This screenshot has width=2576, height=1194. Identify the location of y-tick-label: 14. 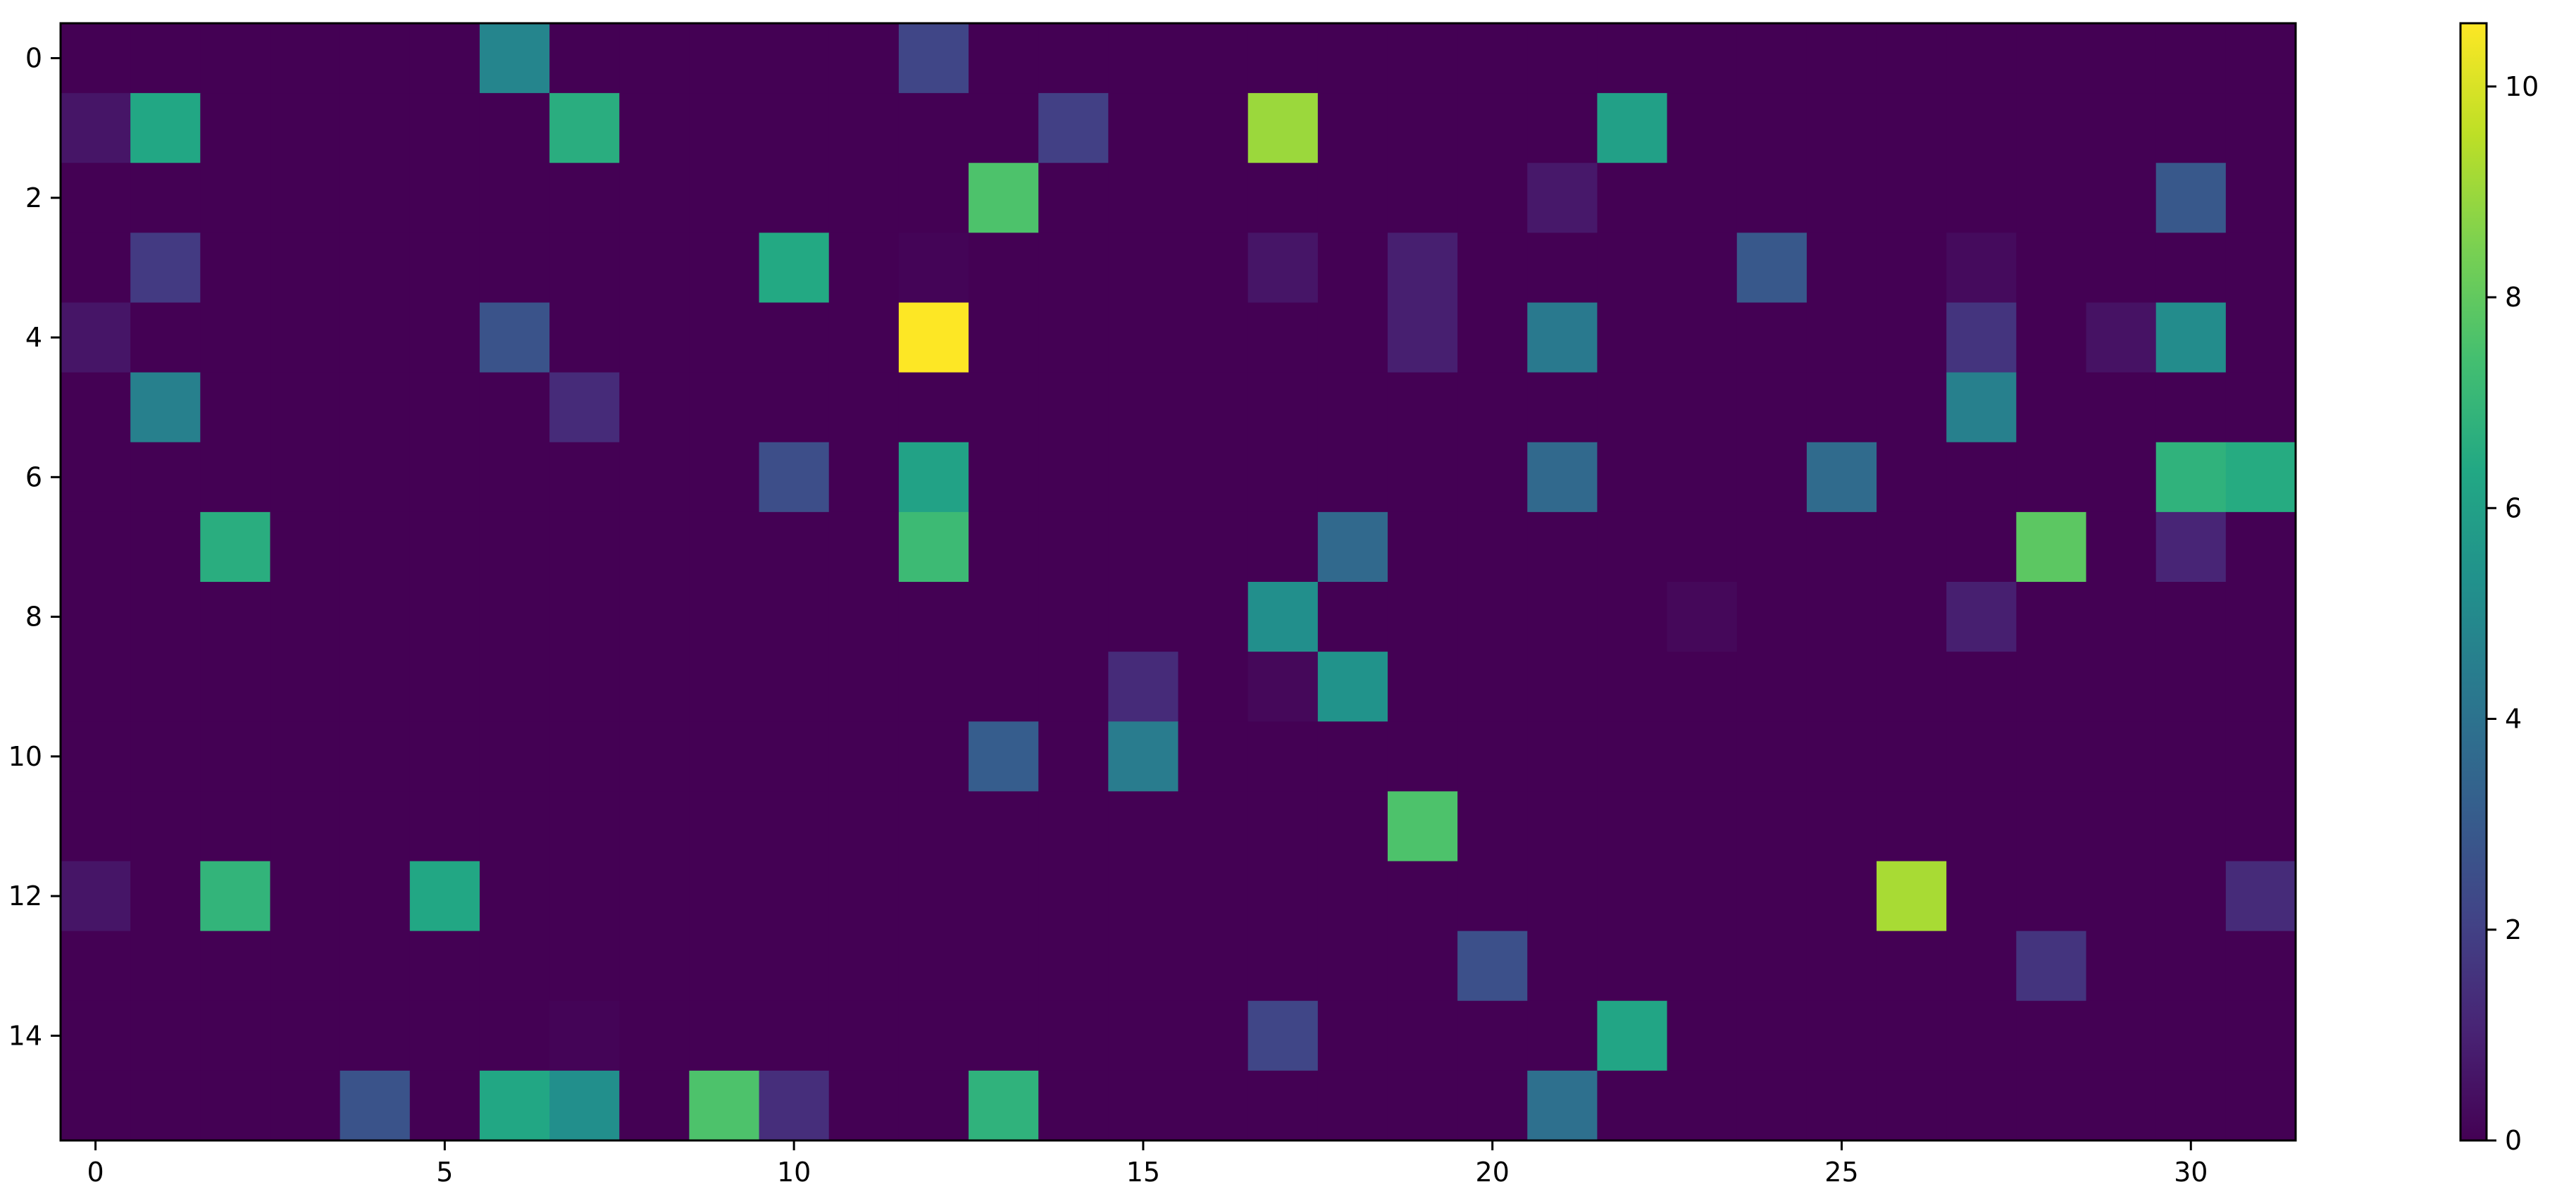
(25, 1035).